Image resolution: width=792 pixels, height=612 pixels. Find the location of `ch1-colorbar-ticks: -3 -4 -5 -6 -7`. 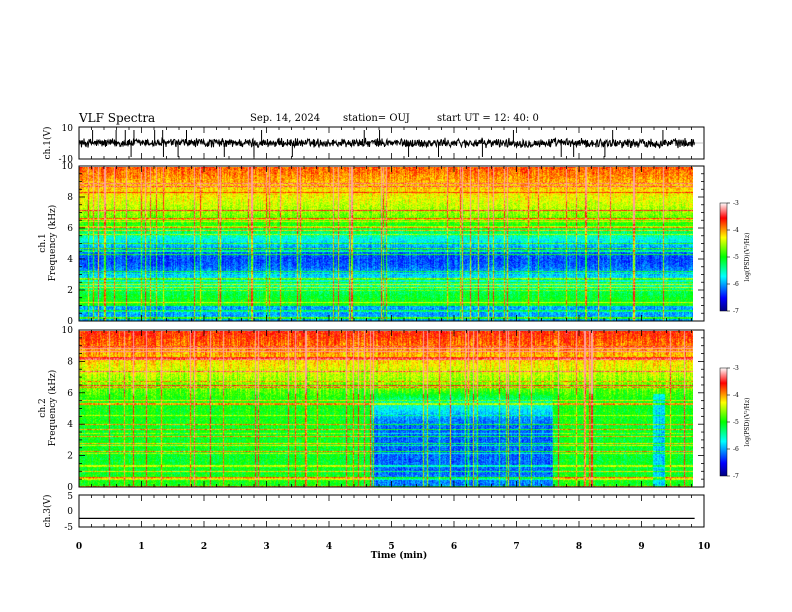

ch1-colorbar-ticks: -3 -4 -5 -6 -7 is located at coordinates (733, 257).